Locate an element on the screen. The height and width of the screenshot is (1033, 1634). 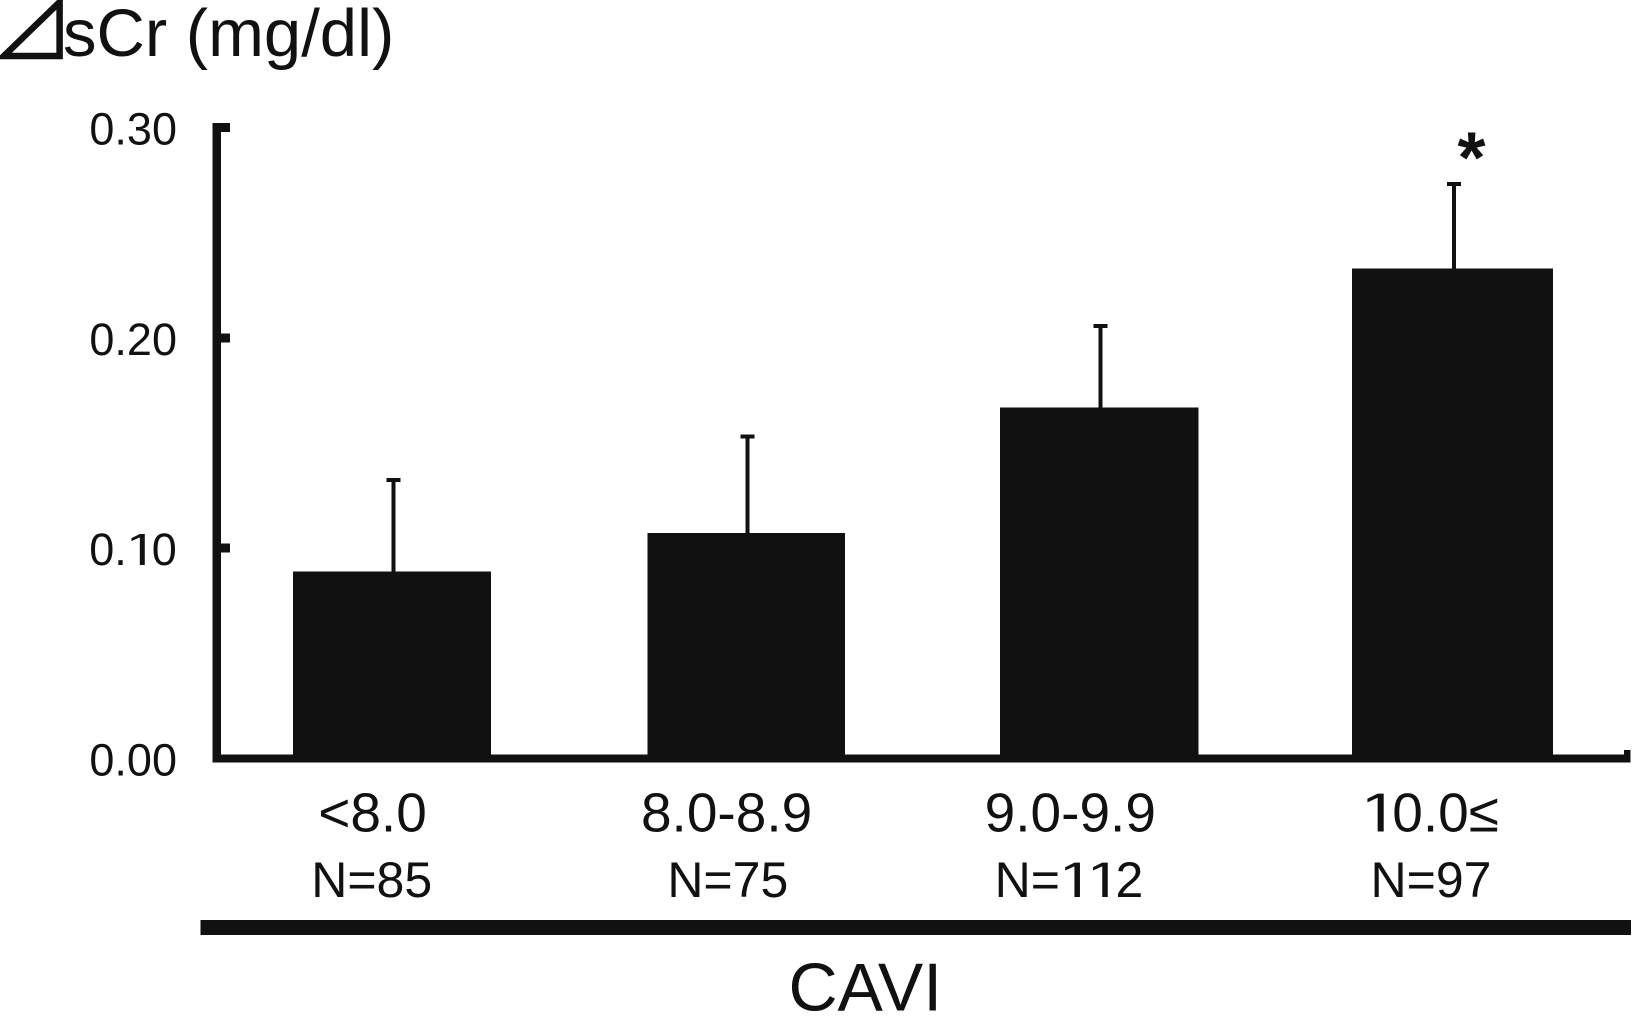
svg-text: 9.0-9.9 is located at coordinates (1070, 813).